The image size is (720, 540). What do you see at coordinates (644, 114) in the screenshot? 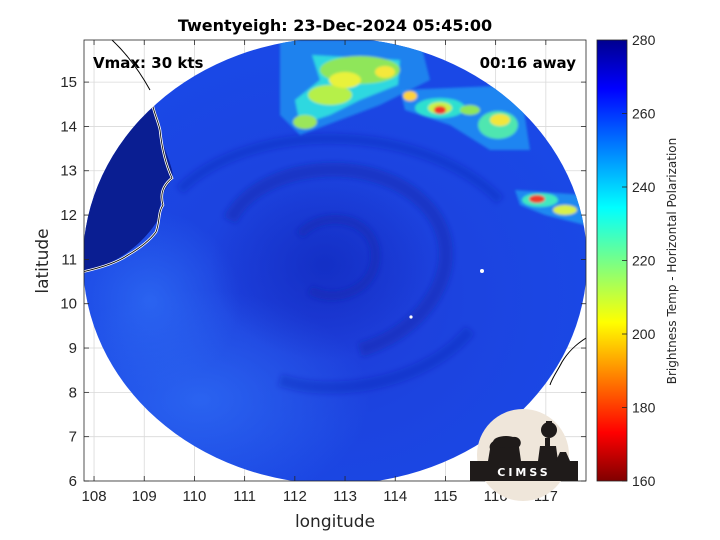
I see `colorbar-tick-label: 260` at bounding box center [644, 114].